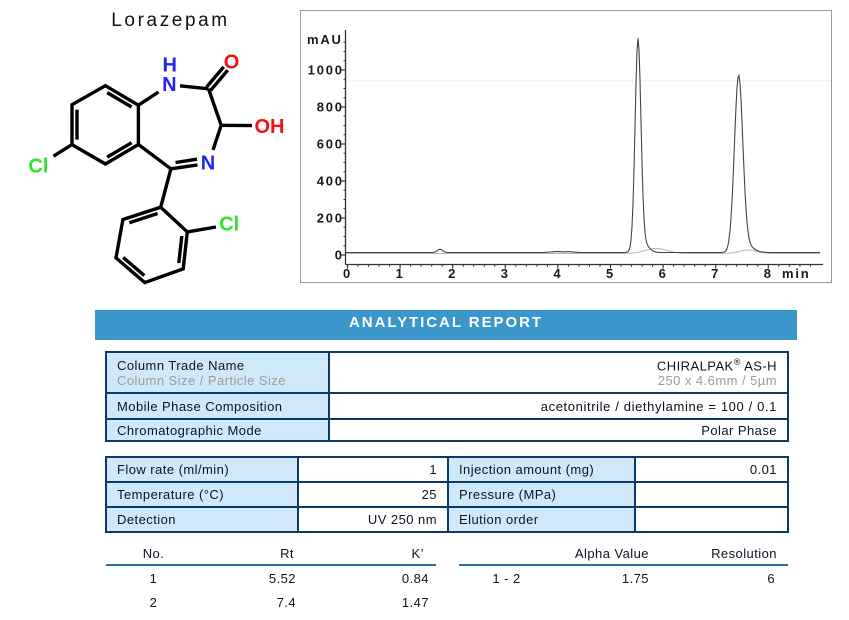  Describe the element at coordinates (663, 273) in the screenshot. I see `svg-text: 6` at that location.